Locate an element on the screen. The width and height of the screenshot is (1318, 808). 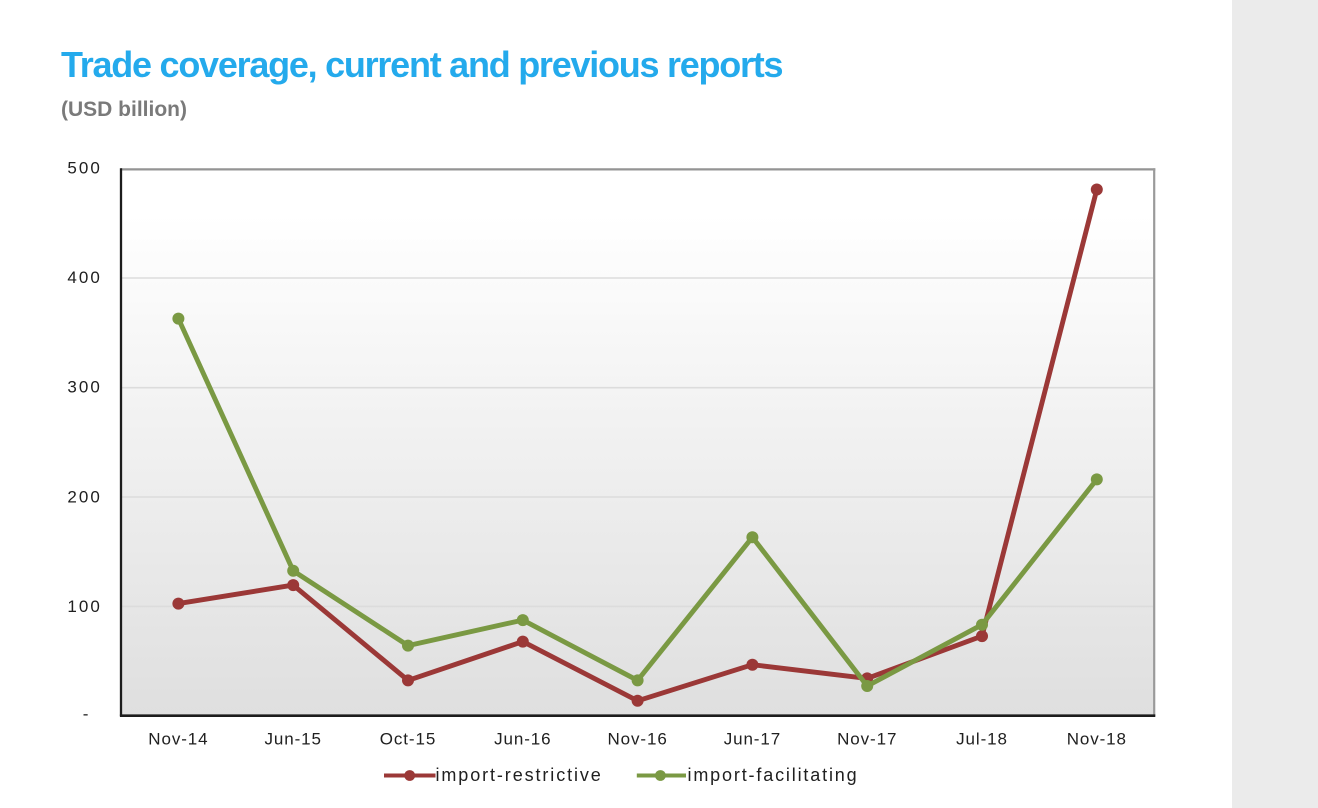
svg-text: import-facilitating is located at coordinates (773, 775).